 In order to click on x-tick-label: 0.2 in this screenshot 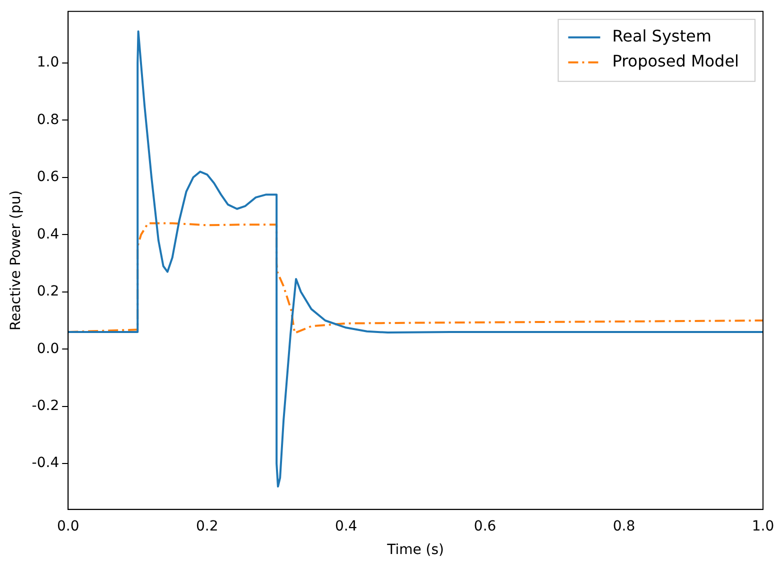, I will do `click(207, 526)`.